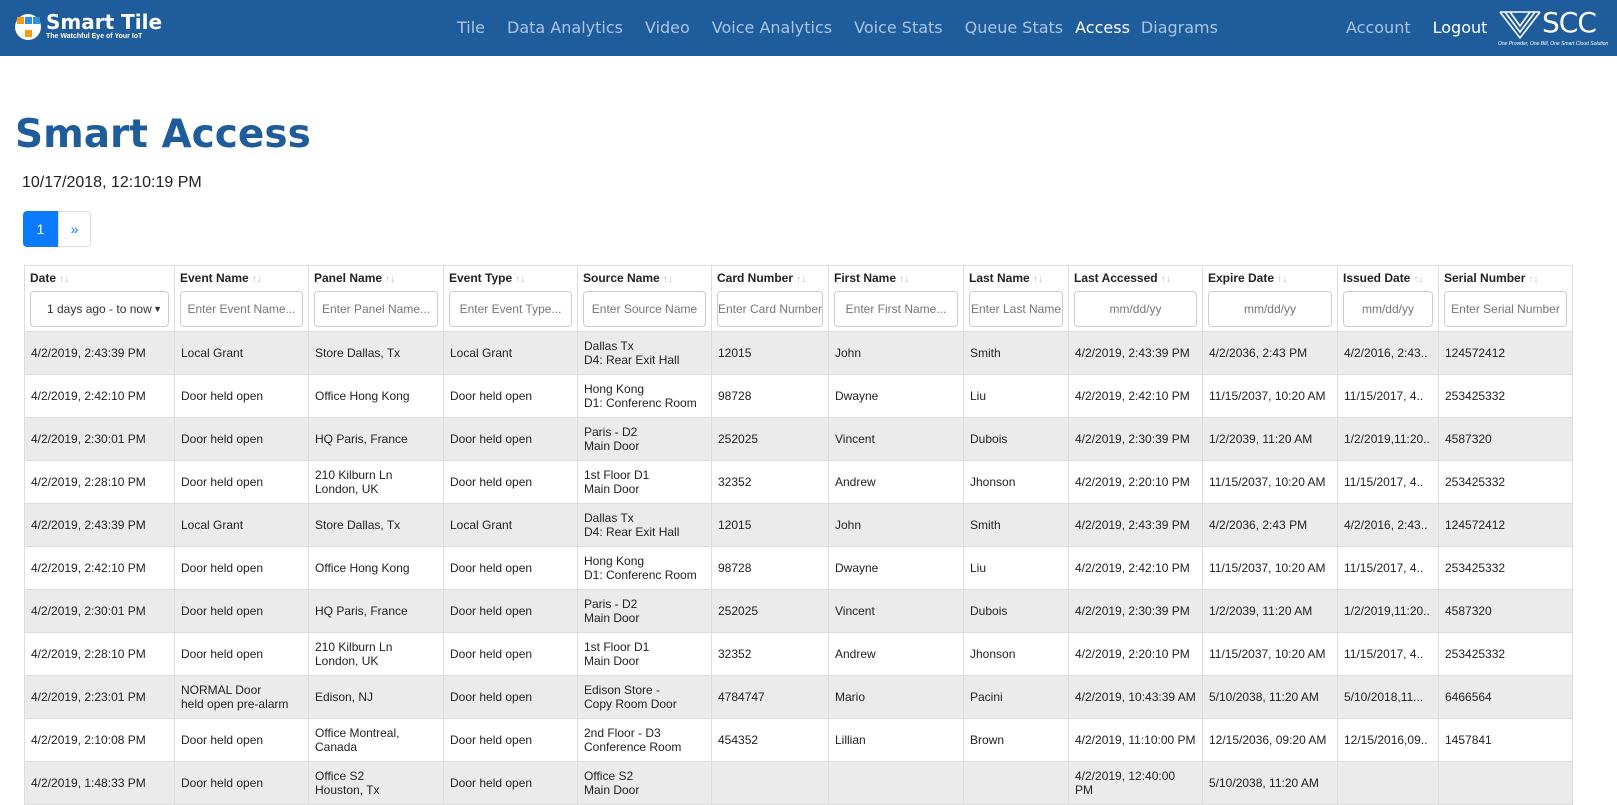  I want to click on table-cell: Office S2 Houston, Tx, so click(376, 783).